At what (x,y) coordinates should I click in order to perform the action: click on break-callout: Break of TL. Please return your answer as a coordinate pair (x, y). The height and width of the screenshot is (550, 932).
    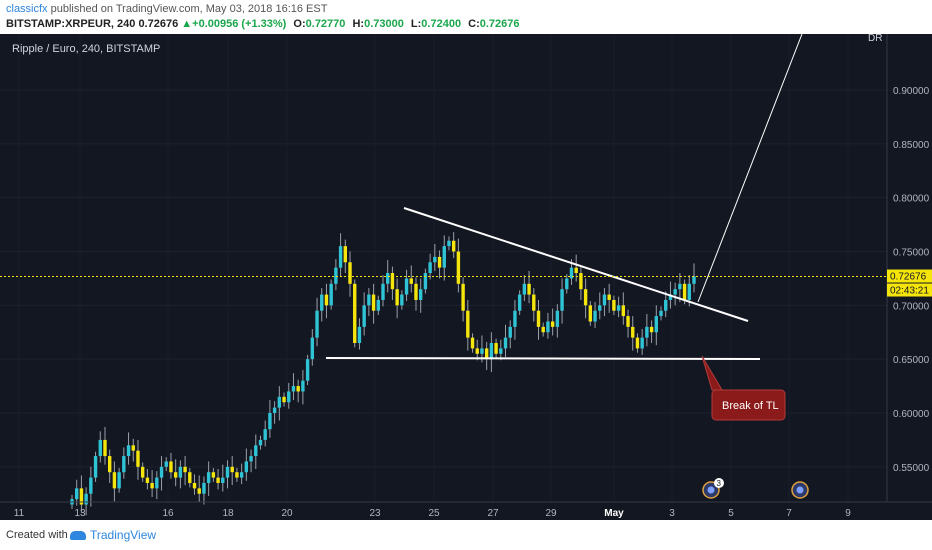
    Looking at the image, I should click on (743, 388).